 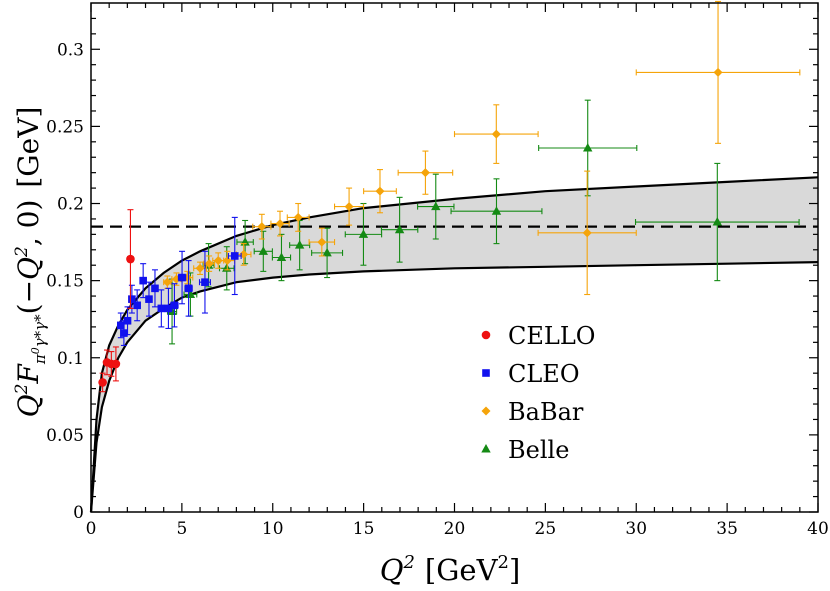 I want to click on x-tick-label: 10, so click(x=273, y=529).